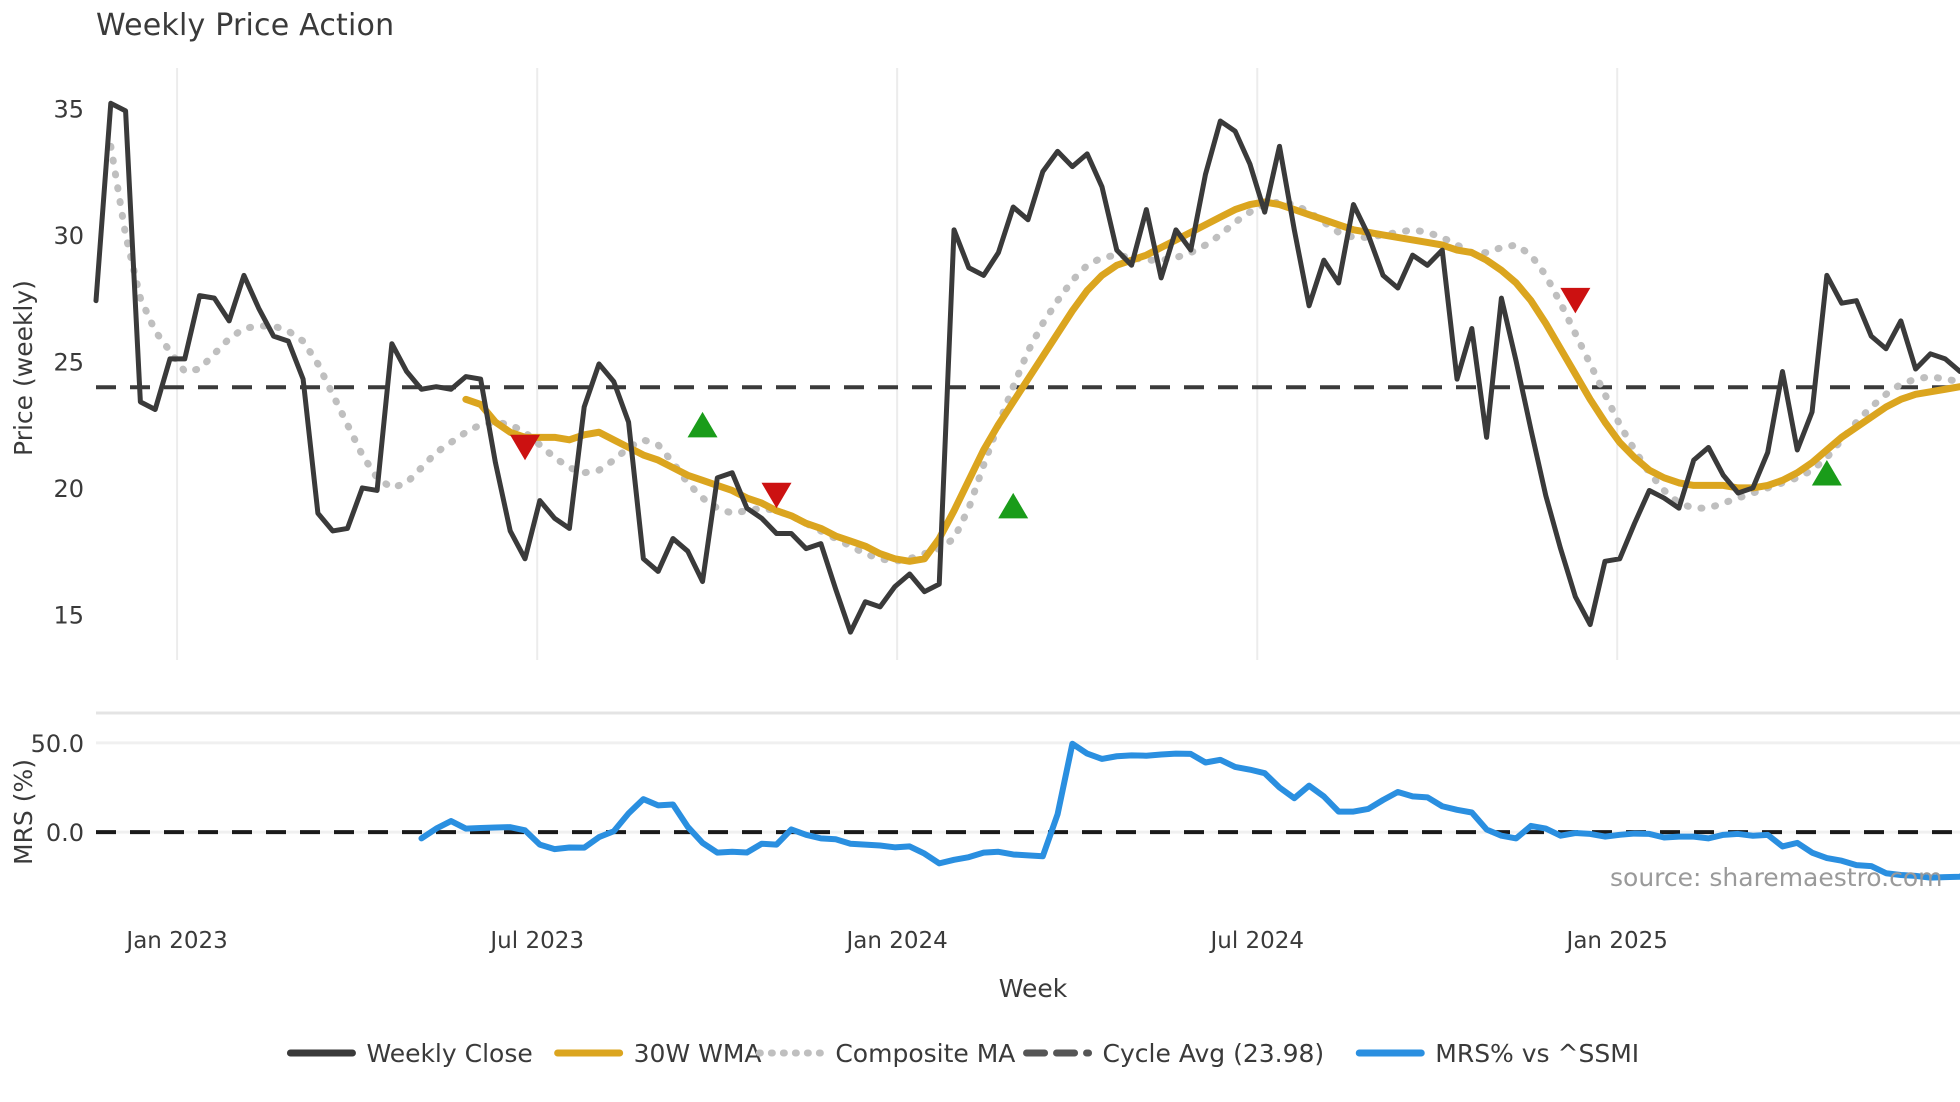 The height and width of the screenshot is (1102, 1960). Describe the element at coordinates (68, 489) in the screenshot. I see `price-y-tick-label: 20` at that location.